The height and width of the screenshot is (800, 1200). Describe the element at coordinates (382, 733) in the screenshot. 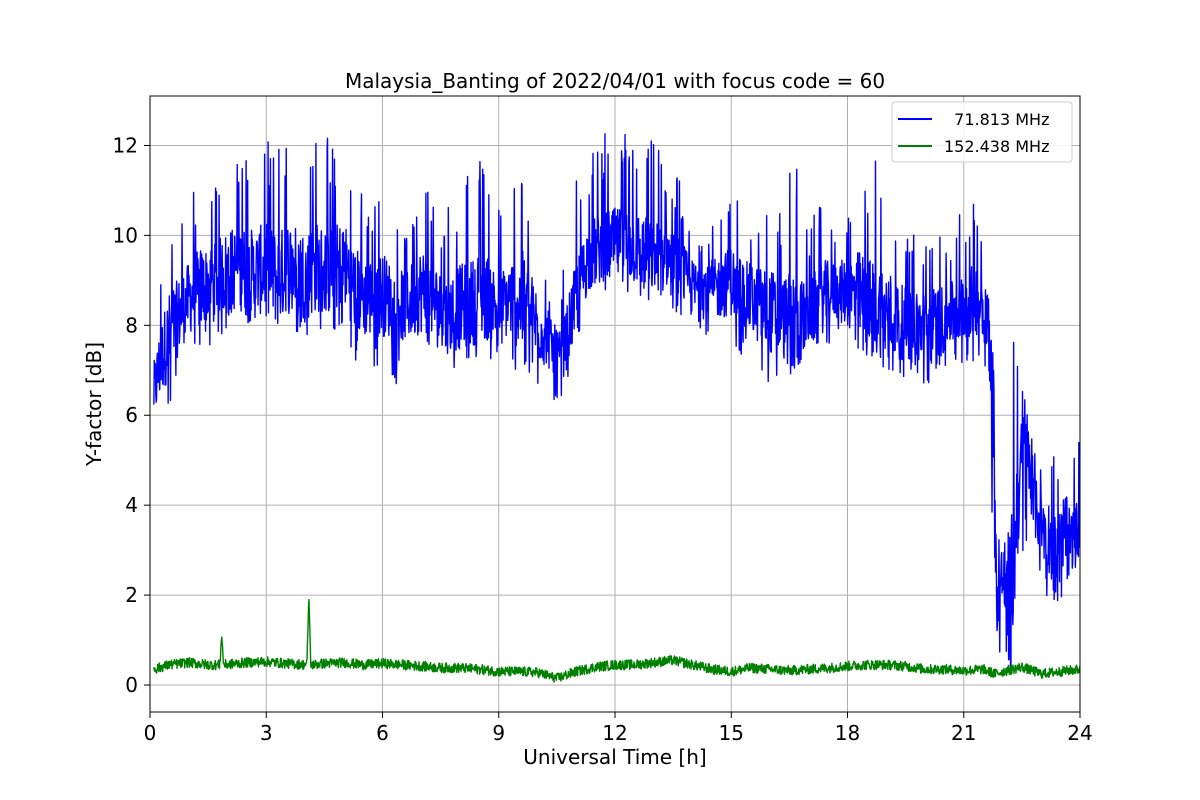

I see `x-tick-label: 6` at that location.